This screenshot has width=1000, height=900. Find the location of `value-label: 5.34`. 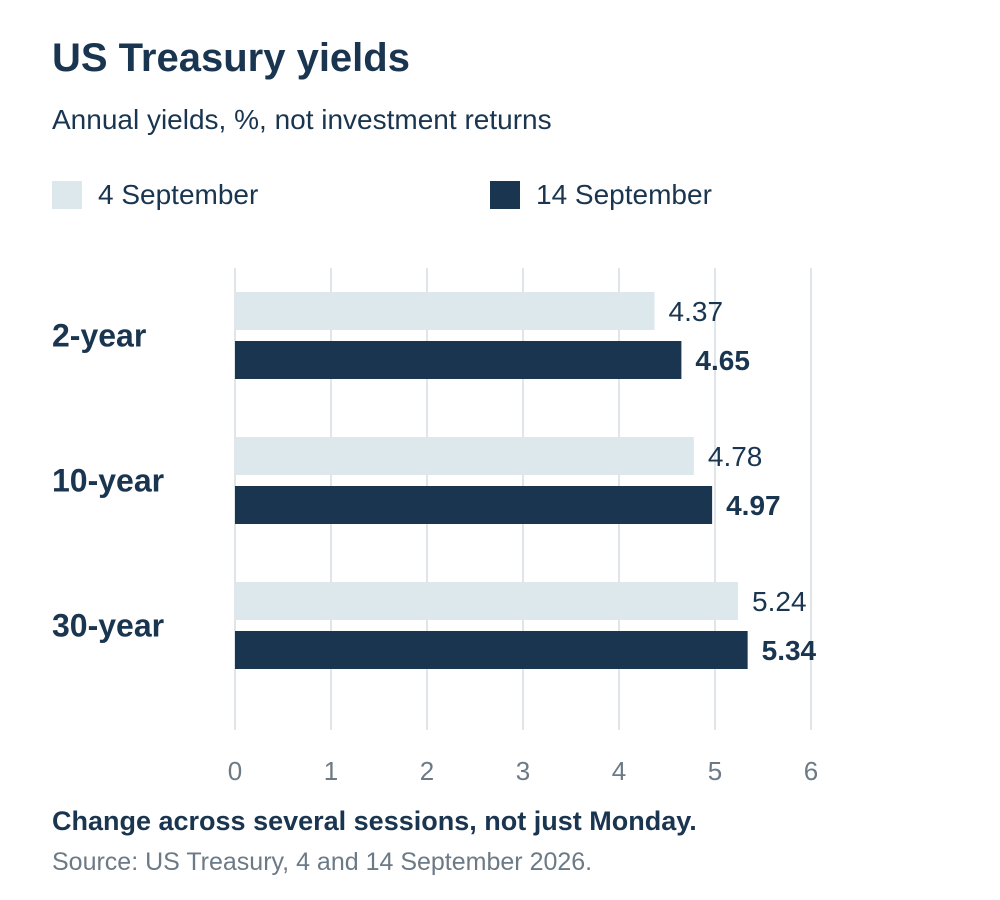

value-label: 5.34 is located at coordinates (789, 650).